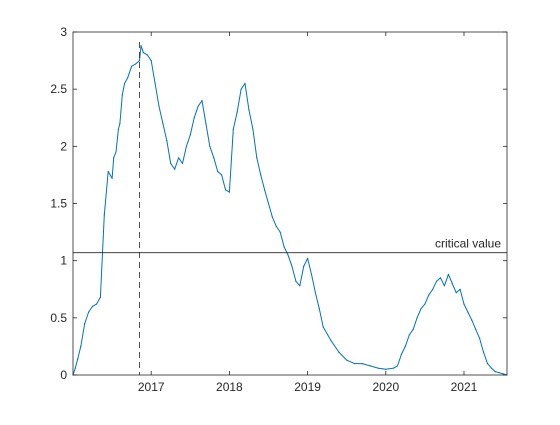 The height and width of the screenshot is (425, 560). I want to click on y-tick-label: 1.5, so click(58, 204).